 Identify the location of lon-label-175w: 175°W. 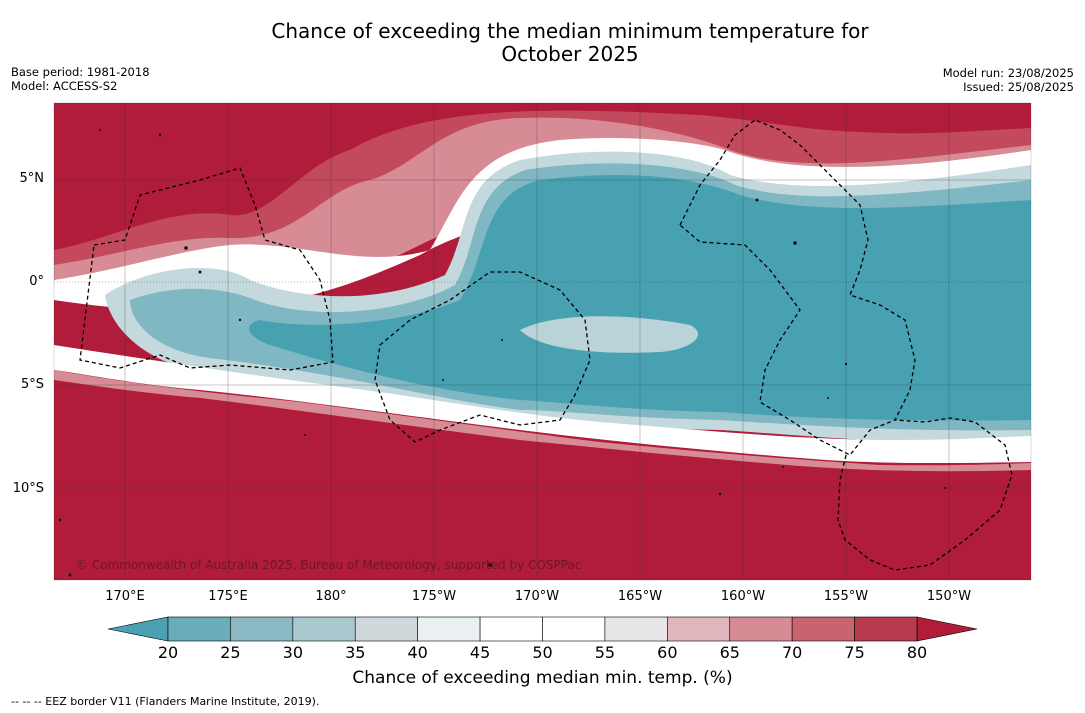
(434, 596).